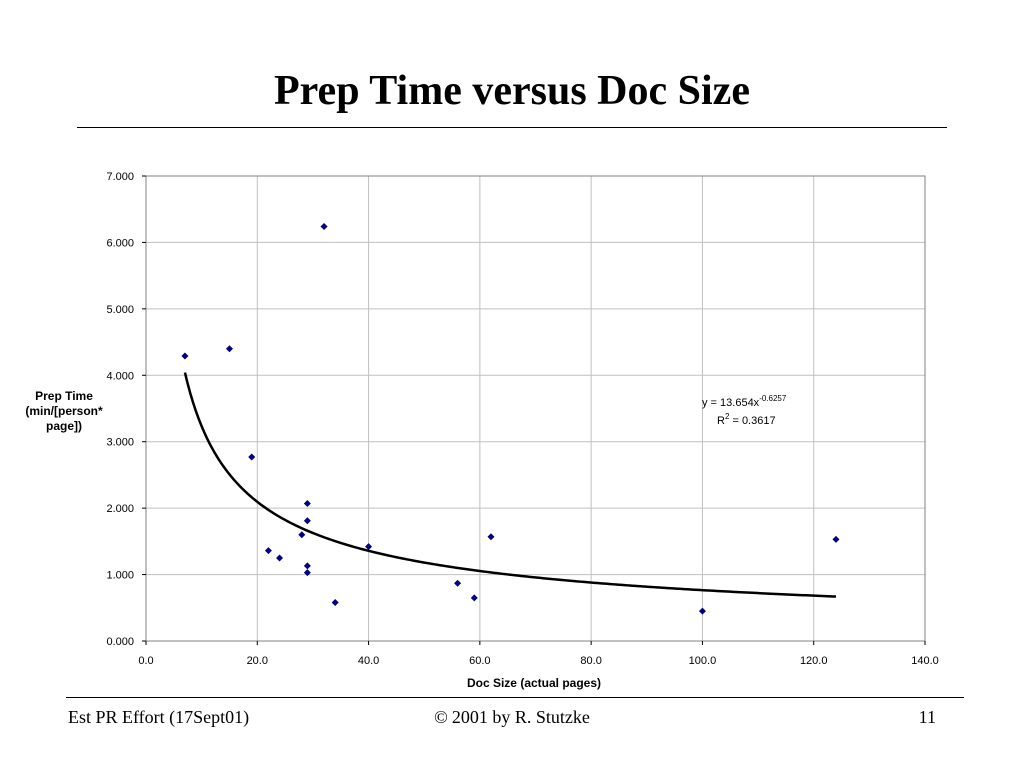 Image resolution: width=1024 pixels, height=773 pixels. Describe the element at coordinates (257, 661) in the screenshot. I see `x-tick-label: 20.0` at that location.